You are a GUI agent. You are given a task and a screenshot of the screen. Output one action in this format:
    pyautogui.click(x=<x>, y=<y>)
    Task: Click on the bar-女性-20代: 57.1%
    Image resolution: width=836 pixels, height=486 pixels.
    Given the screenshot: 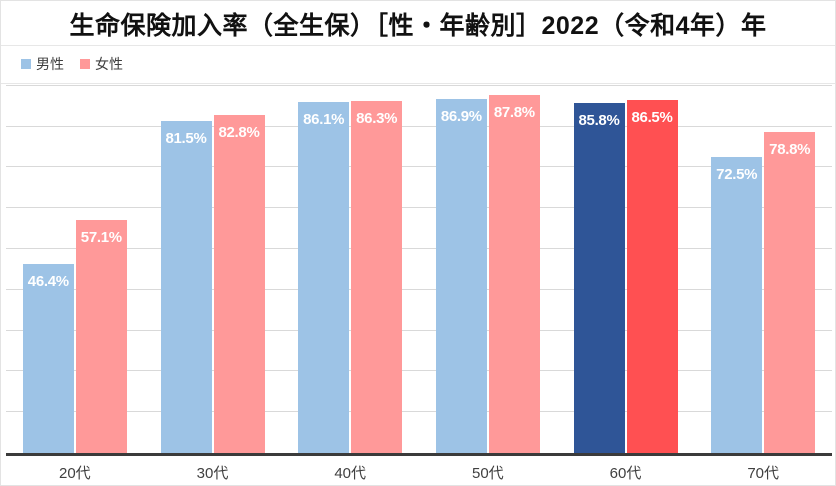 What is the action you would take?
    pyautogui.click(x=101, y=336)
    